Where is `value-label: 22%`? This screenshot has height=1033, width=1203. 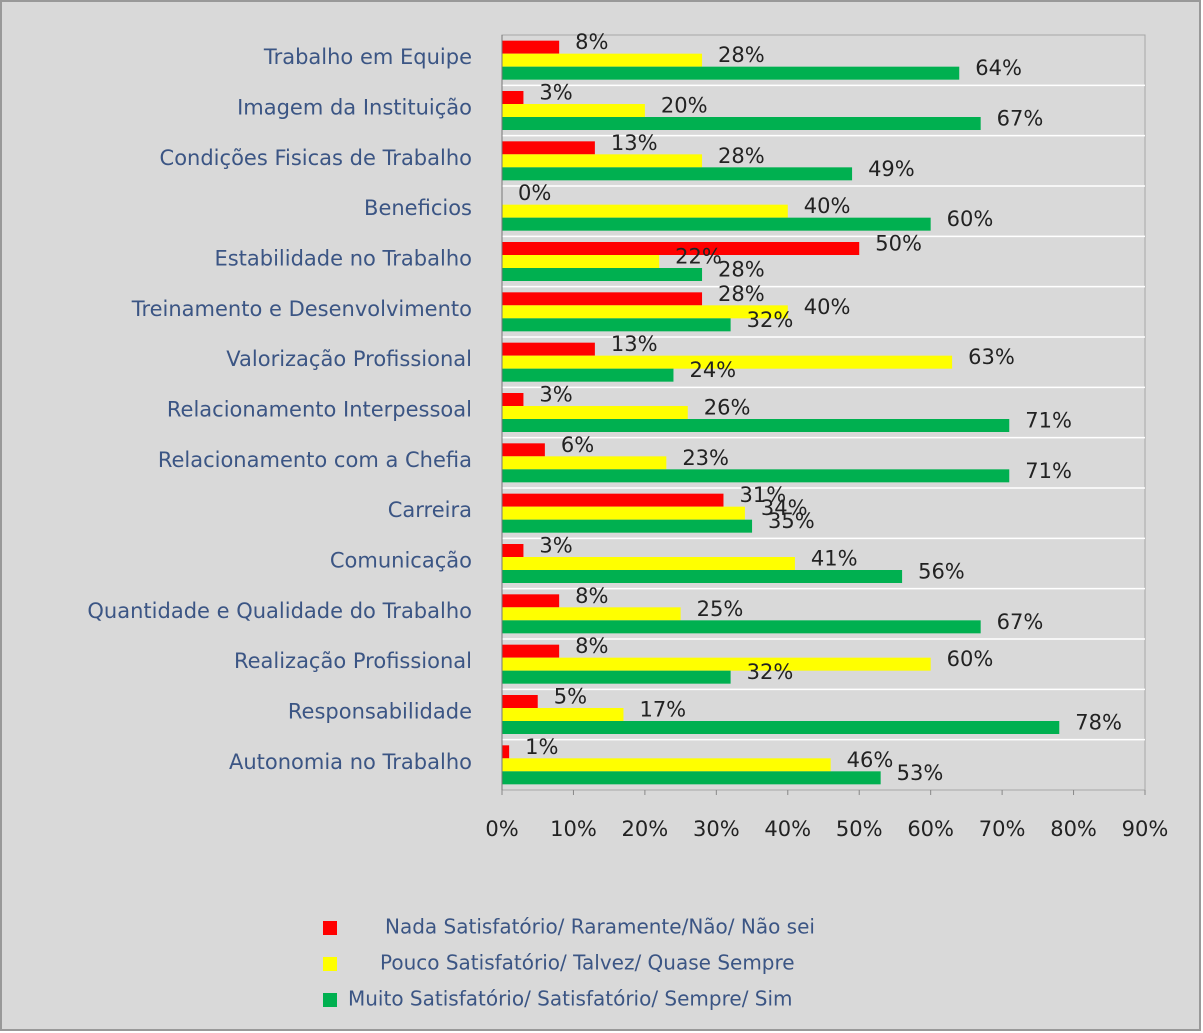
value-label: 22% is located at coordinates (698, 257).